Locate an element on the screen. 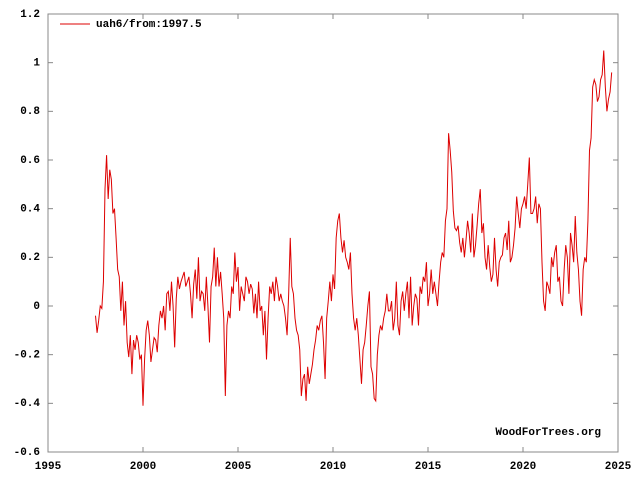 The height and width of the screenshot is (480, 640). y-tick-label: -0.4 is located at coordinates (27, 404).